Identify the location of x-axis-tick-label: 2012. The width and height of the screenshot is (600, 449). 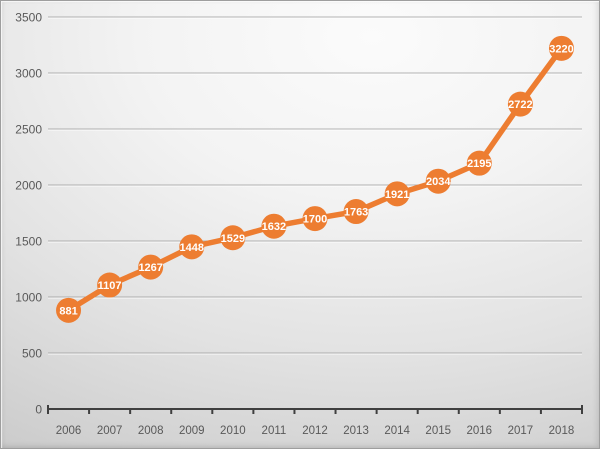
(315, 431).